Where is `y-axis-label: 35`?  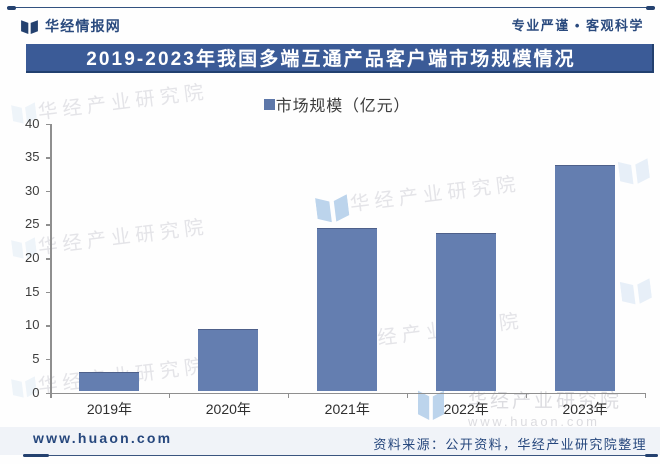 y-axis-label: 35 is located at coordinates (32, 157).